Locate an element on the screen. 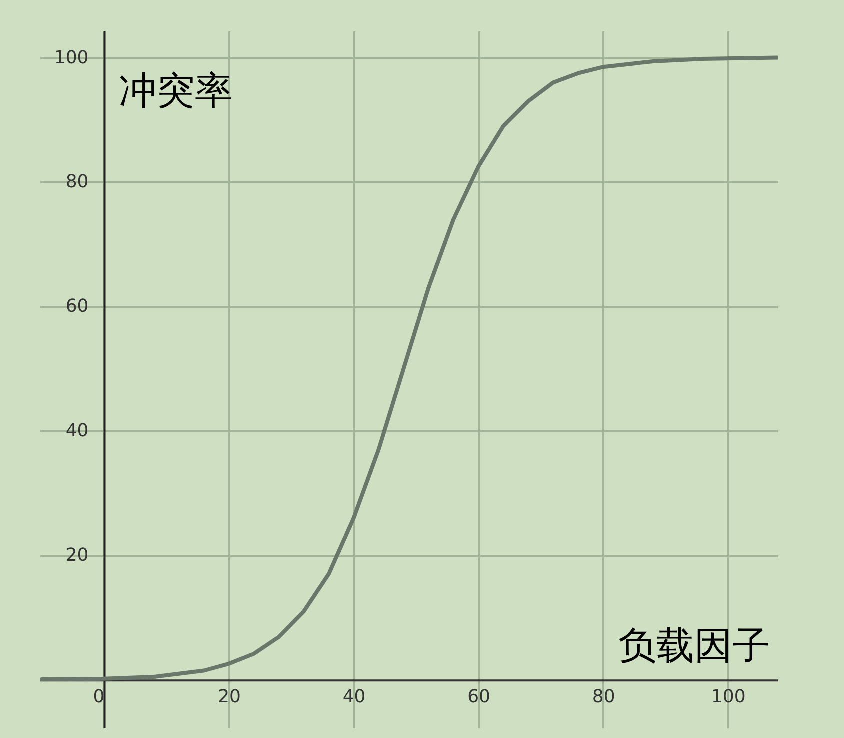 This screenshot has width=844, height=738. x-tick-label: 100 is located at coordinates (728, 697).